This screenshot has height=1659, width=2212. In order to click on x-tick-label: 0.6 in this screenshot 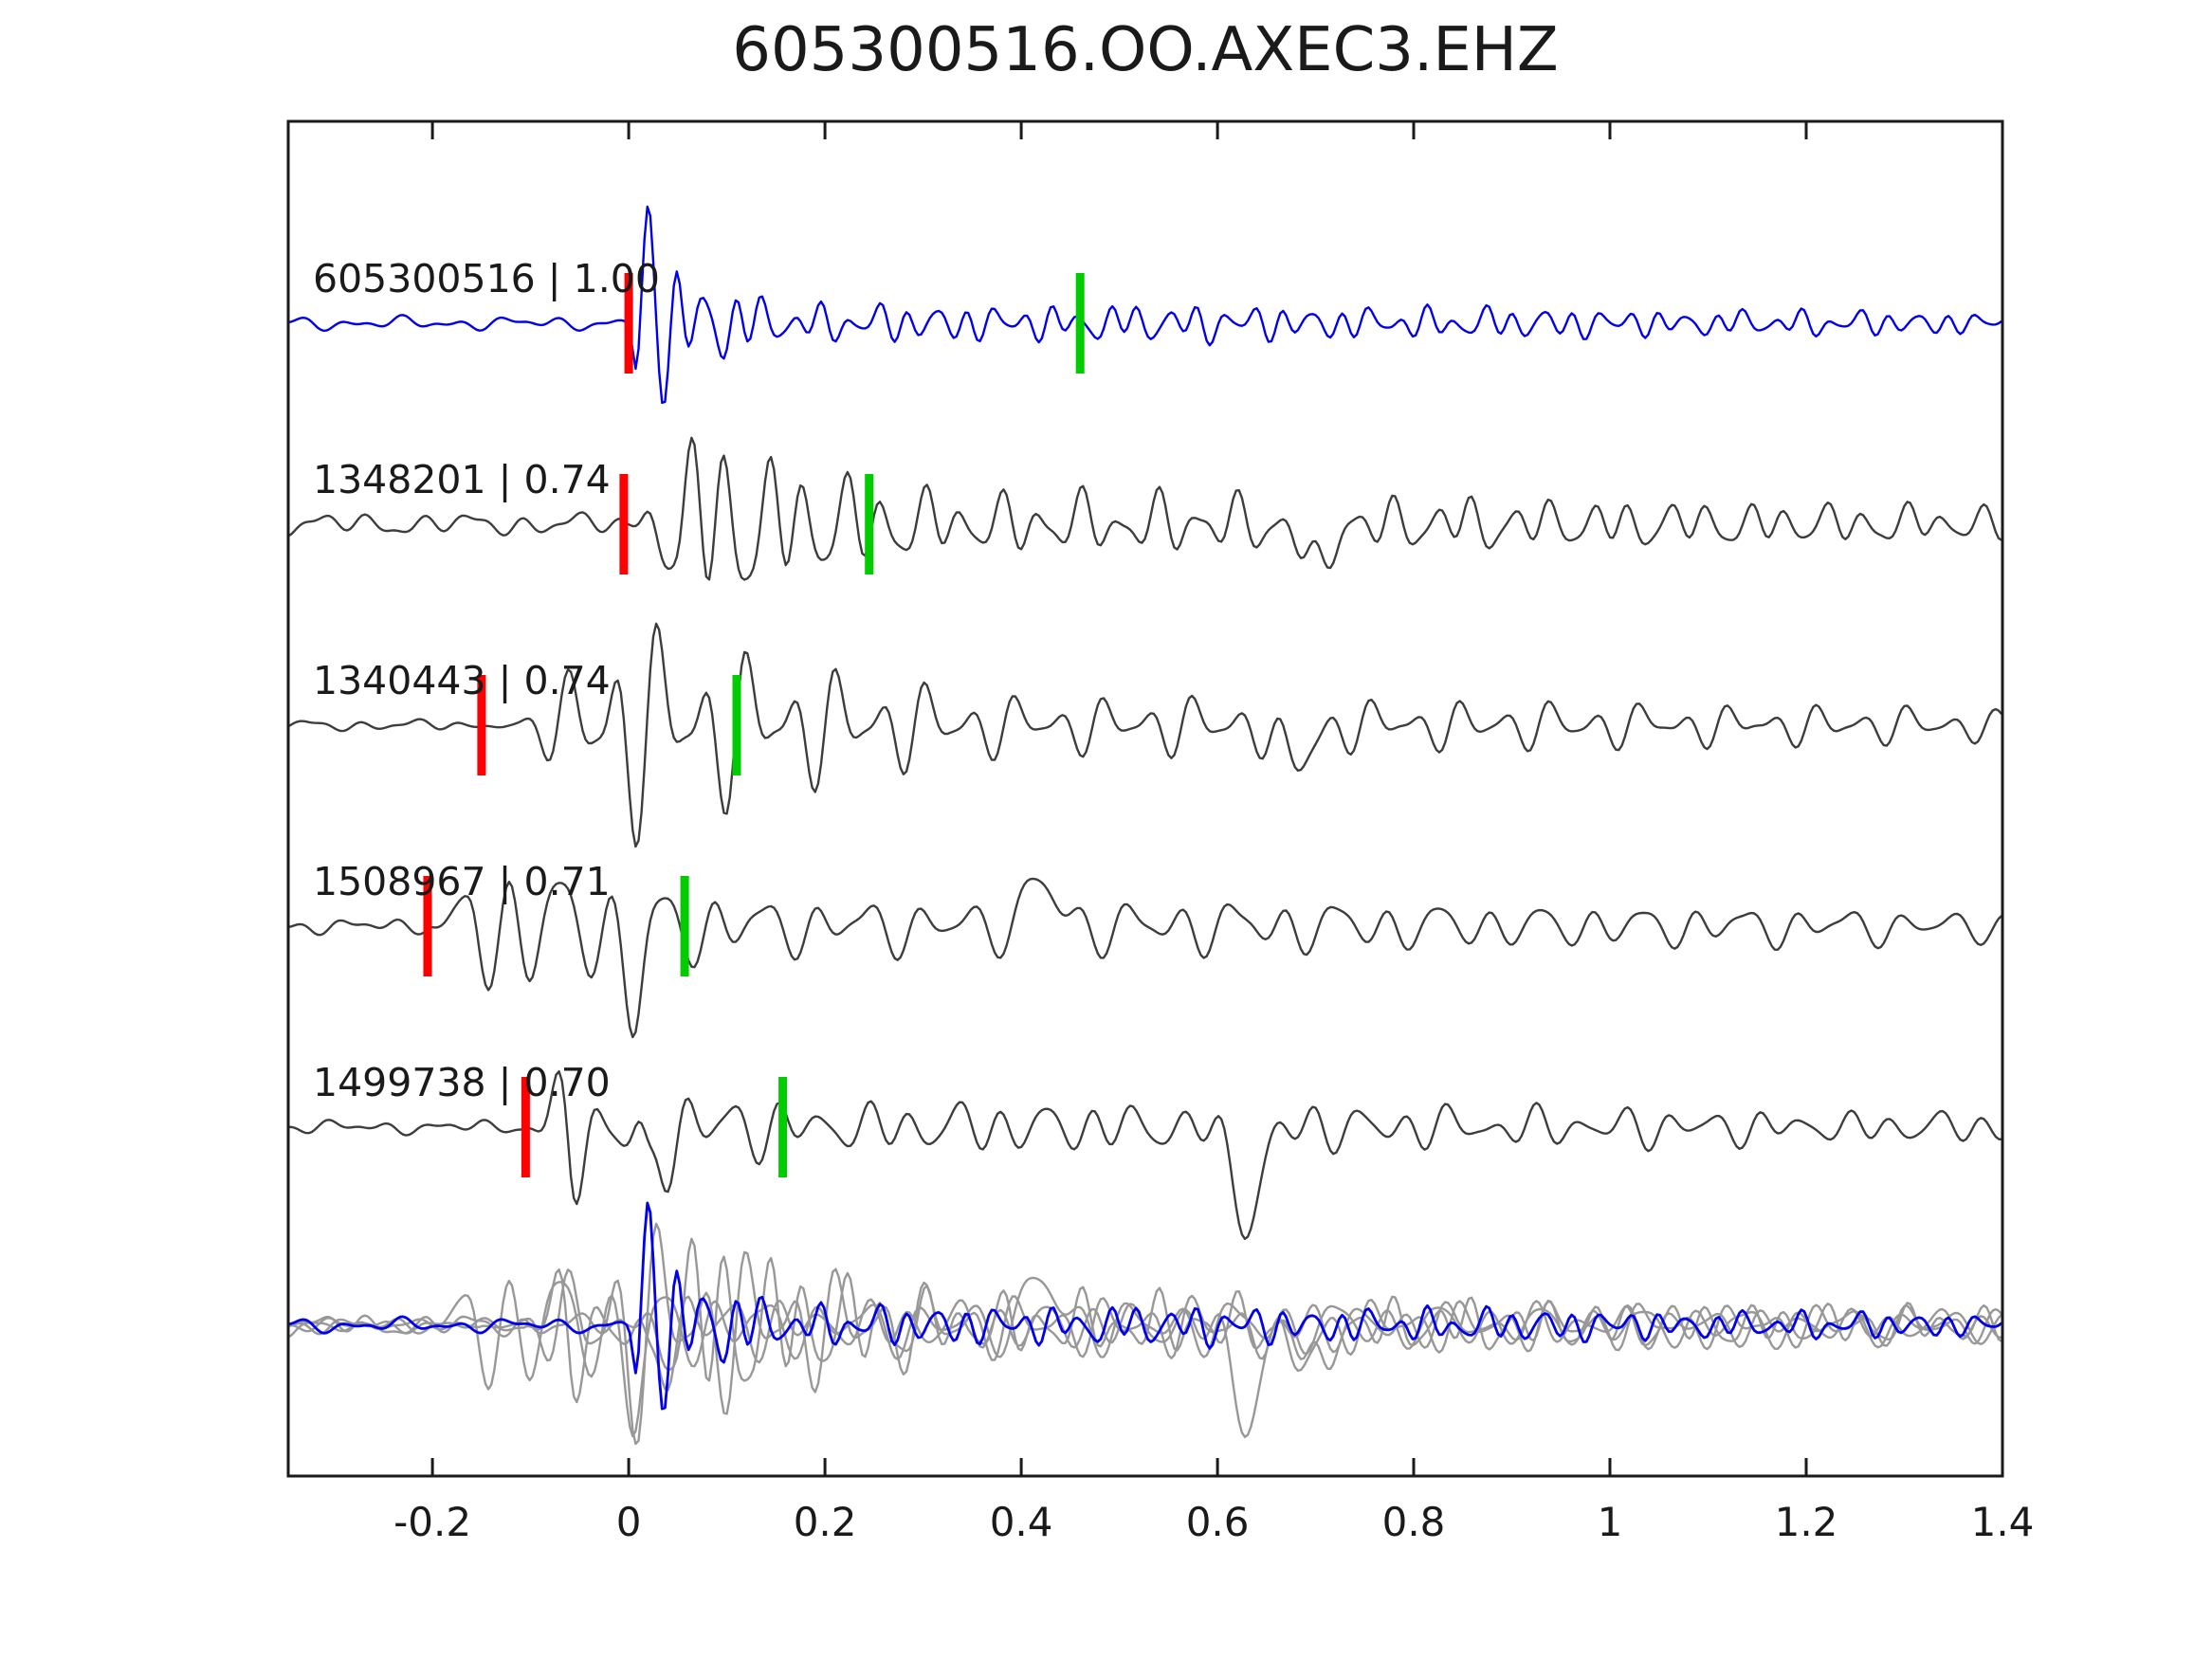, I will do `click(1218, 1522)`.